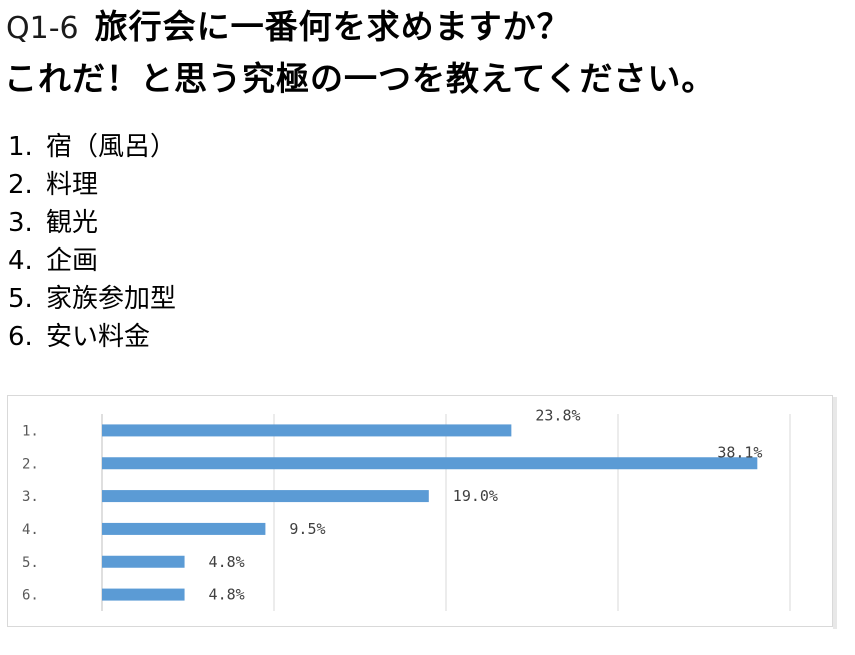 The image size is (855, 655). I want to click on option-item: 2. 料理, so click(92, 185).